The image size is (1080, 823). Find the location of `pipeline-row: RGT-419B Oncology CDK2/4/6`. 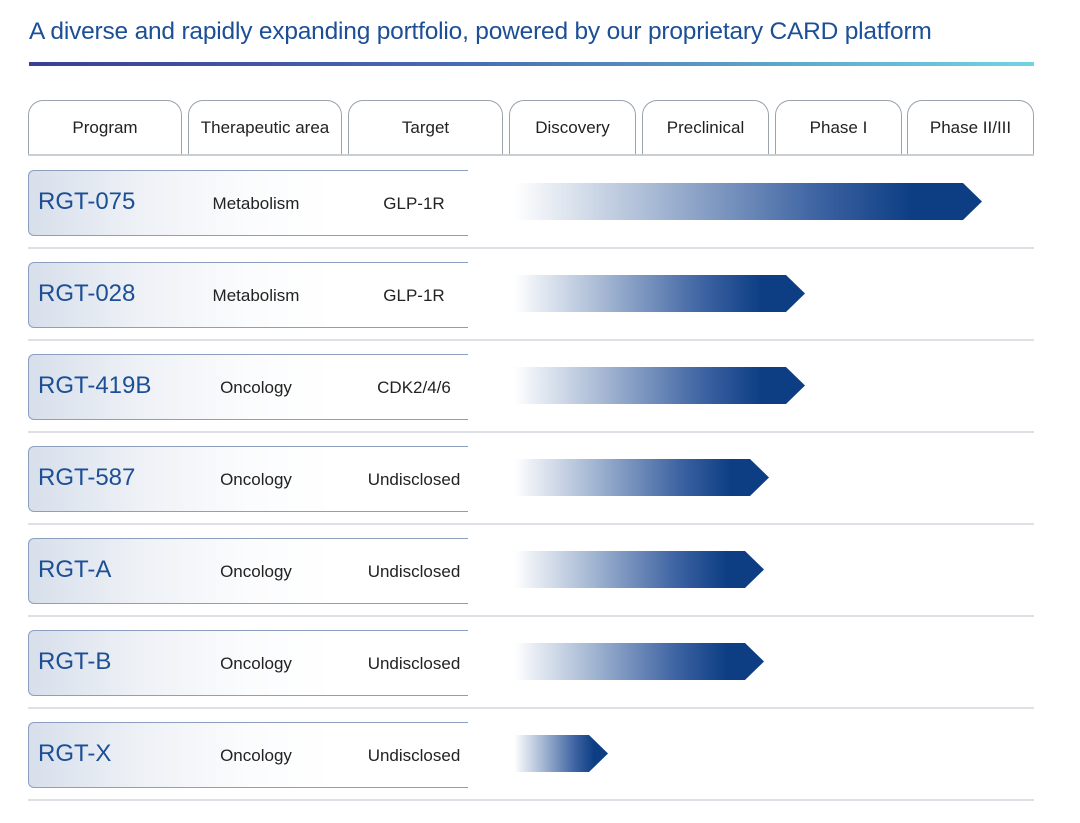

pipeline-row: RGT-419B Oncology CDK2/4/6 is located at coordinates (540, 400).